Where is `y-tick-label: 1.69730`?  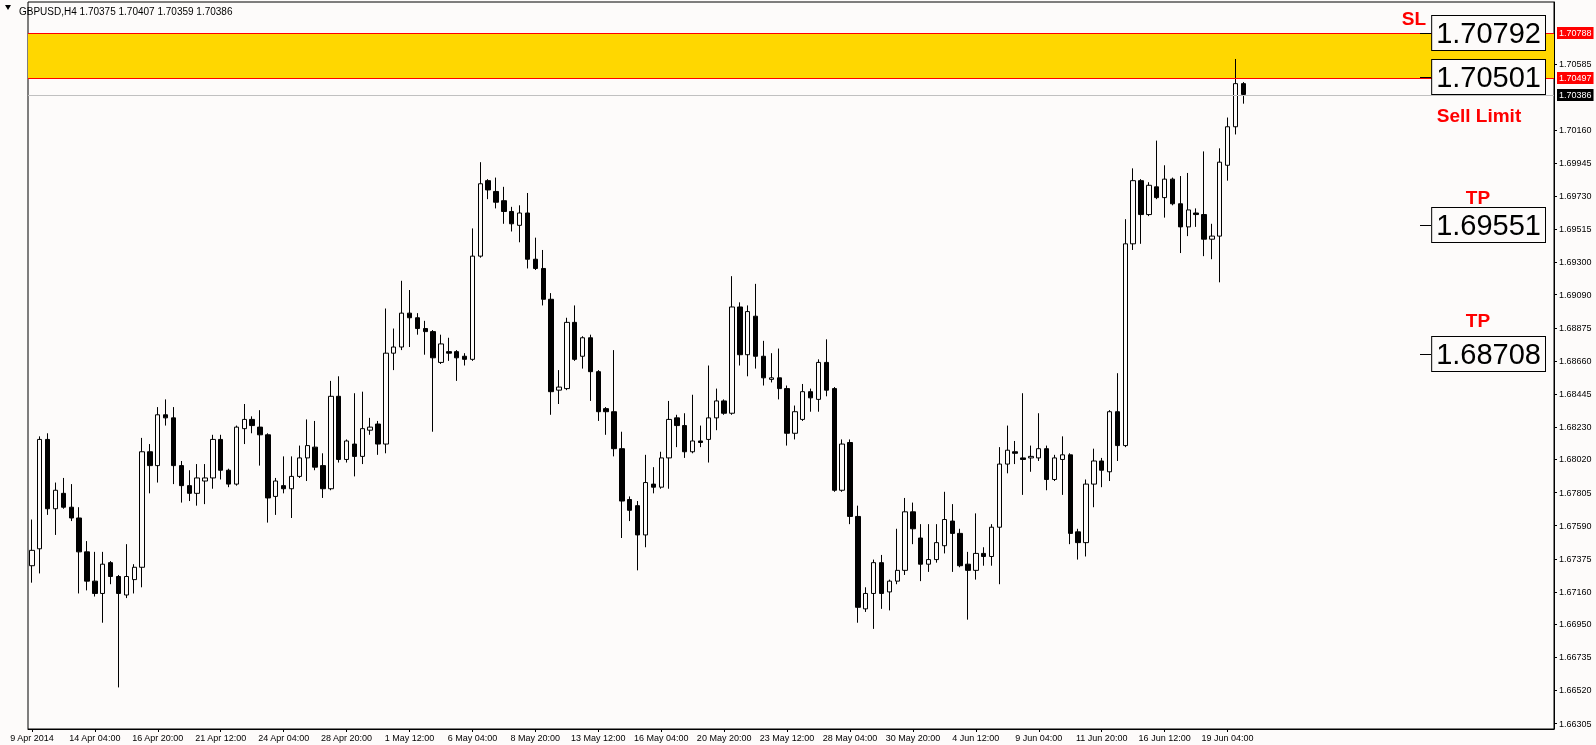
y-tick-label: 1.69730 is located at coordinates (1575, 196).